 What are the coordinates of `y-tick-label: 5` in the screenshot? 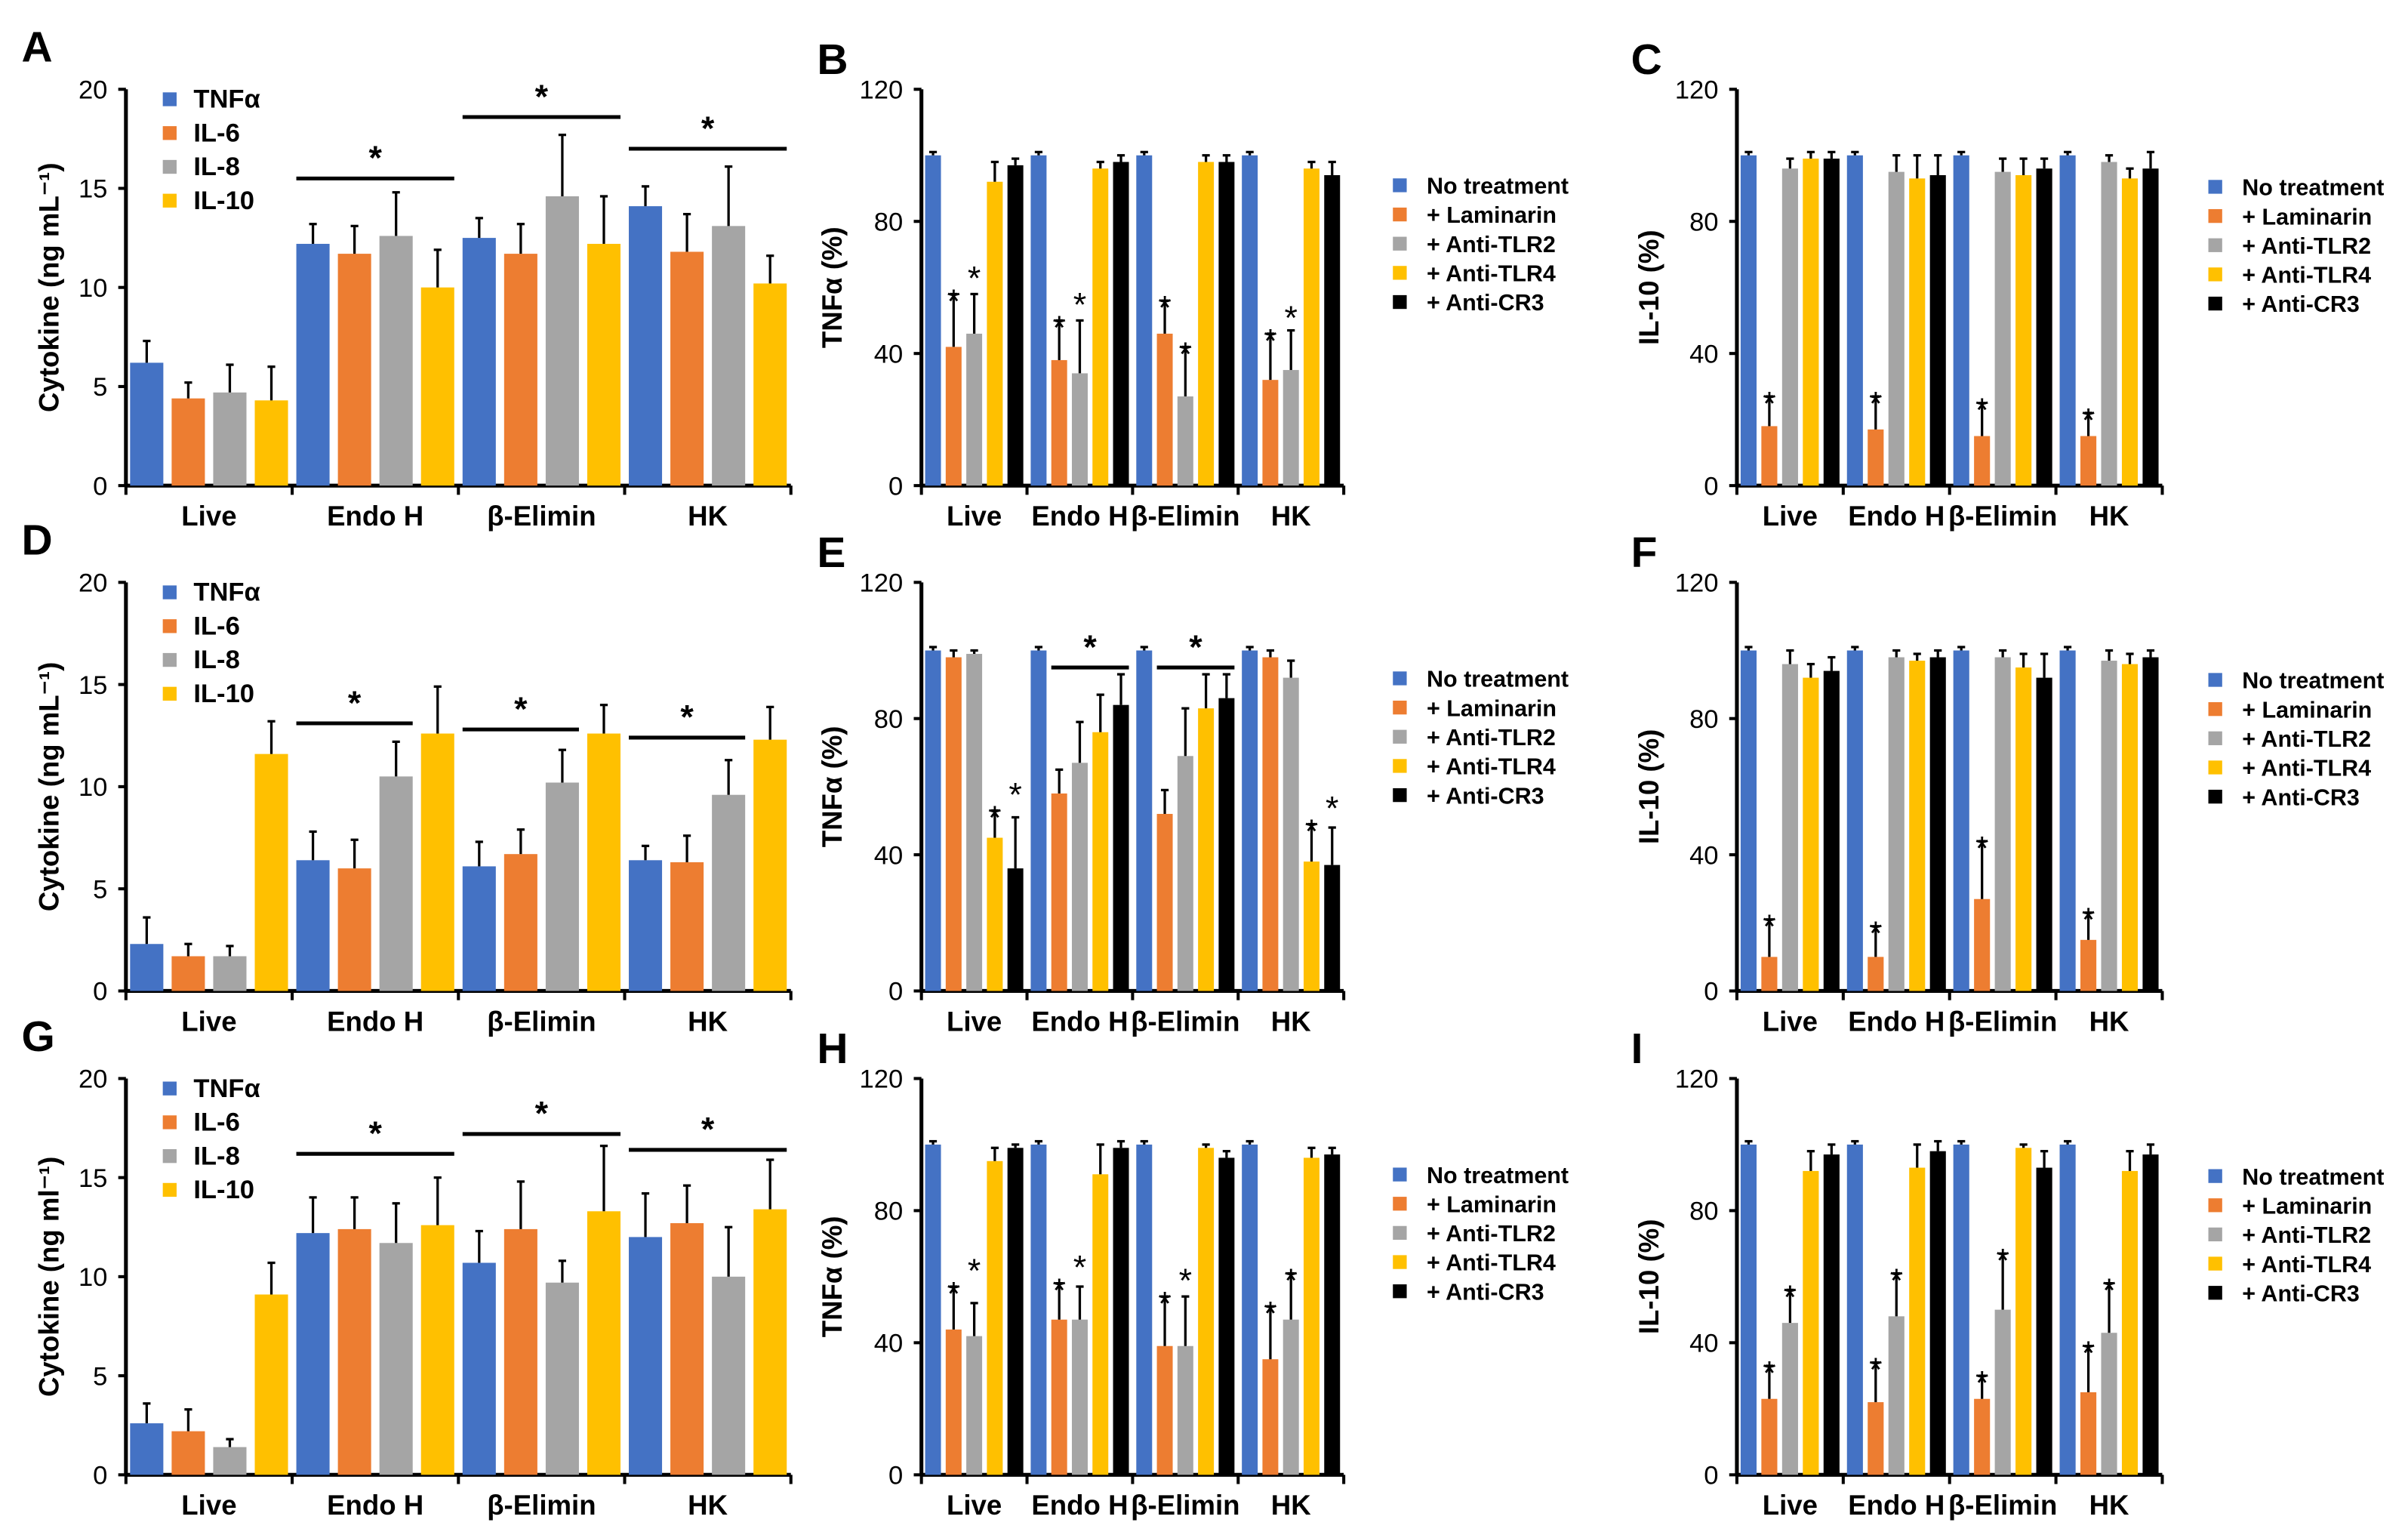 It's located at (100, 1376).